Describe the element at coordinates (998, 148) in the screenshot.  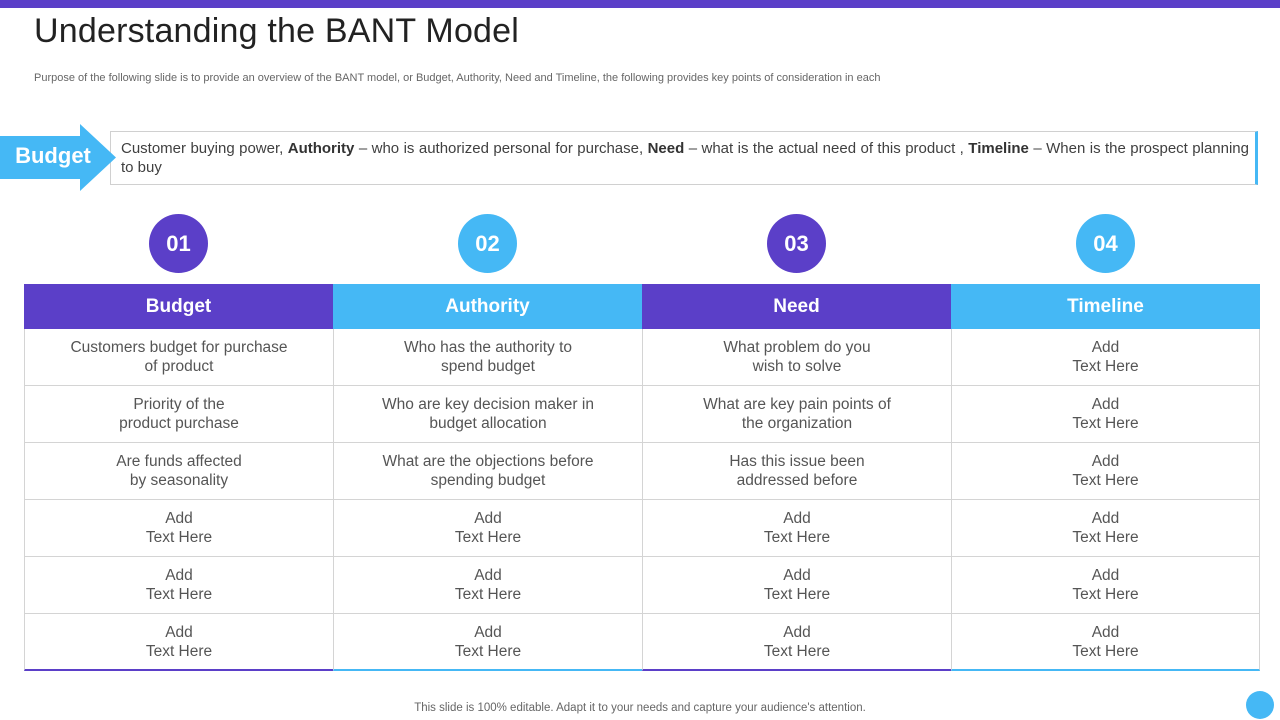
I see `timeline-term: Timeline` at that location.